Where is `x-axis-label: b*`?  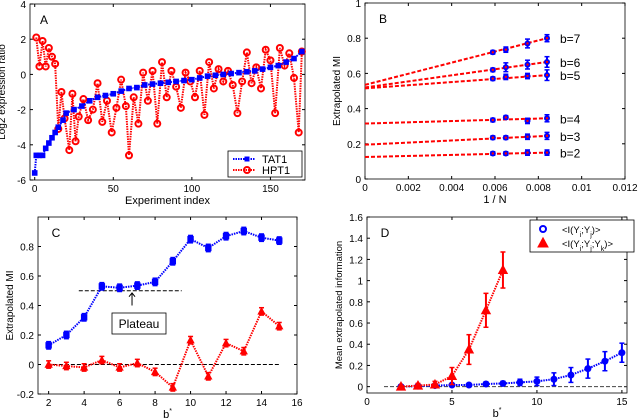
x-axis-label: b* is located at coordinates (497, 412).